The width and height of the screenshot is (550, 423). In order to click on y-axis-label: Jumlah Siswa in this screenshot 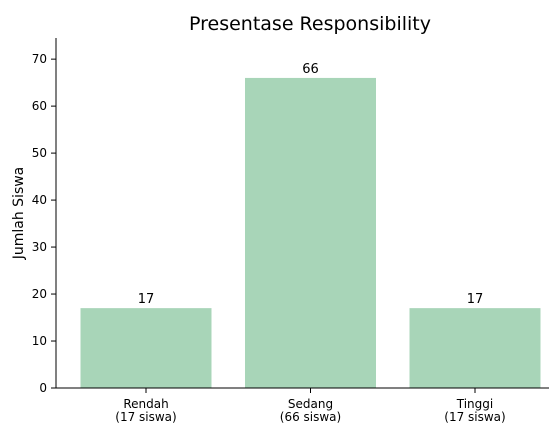, I will do `click(19, 214)`.